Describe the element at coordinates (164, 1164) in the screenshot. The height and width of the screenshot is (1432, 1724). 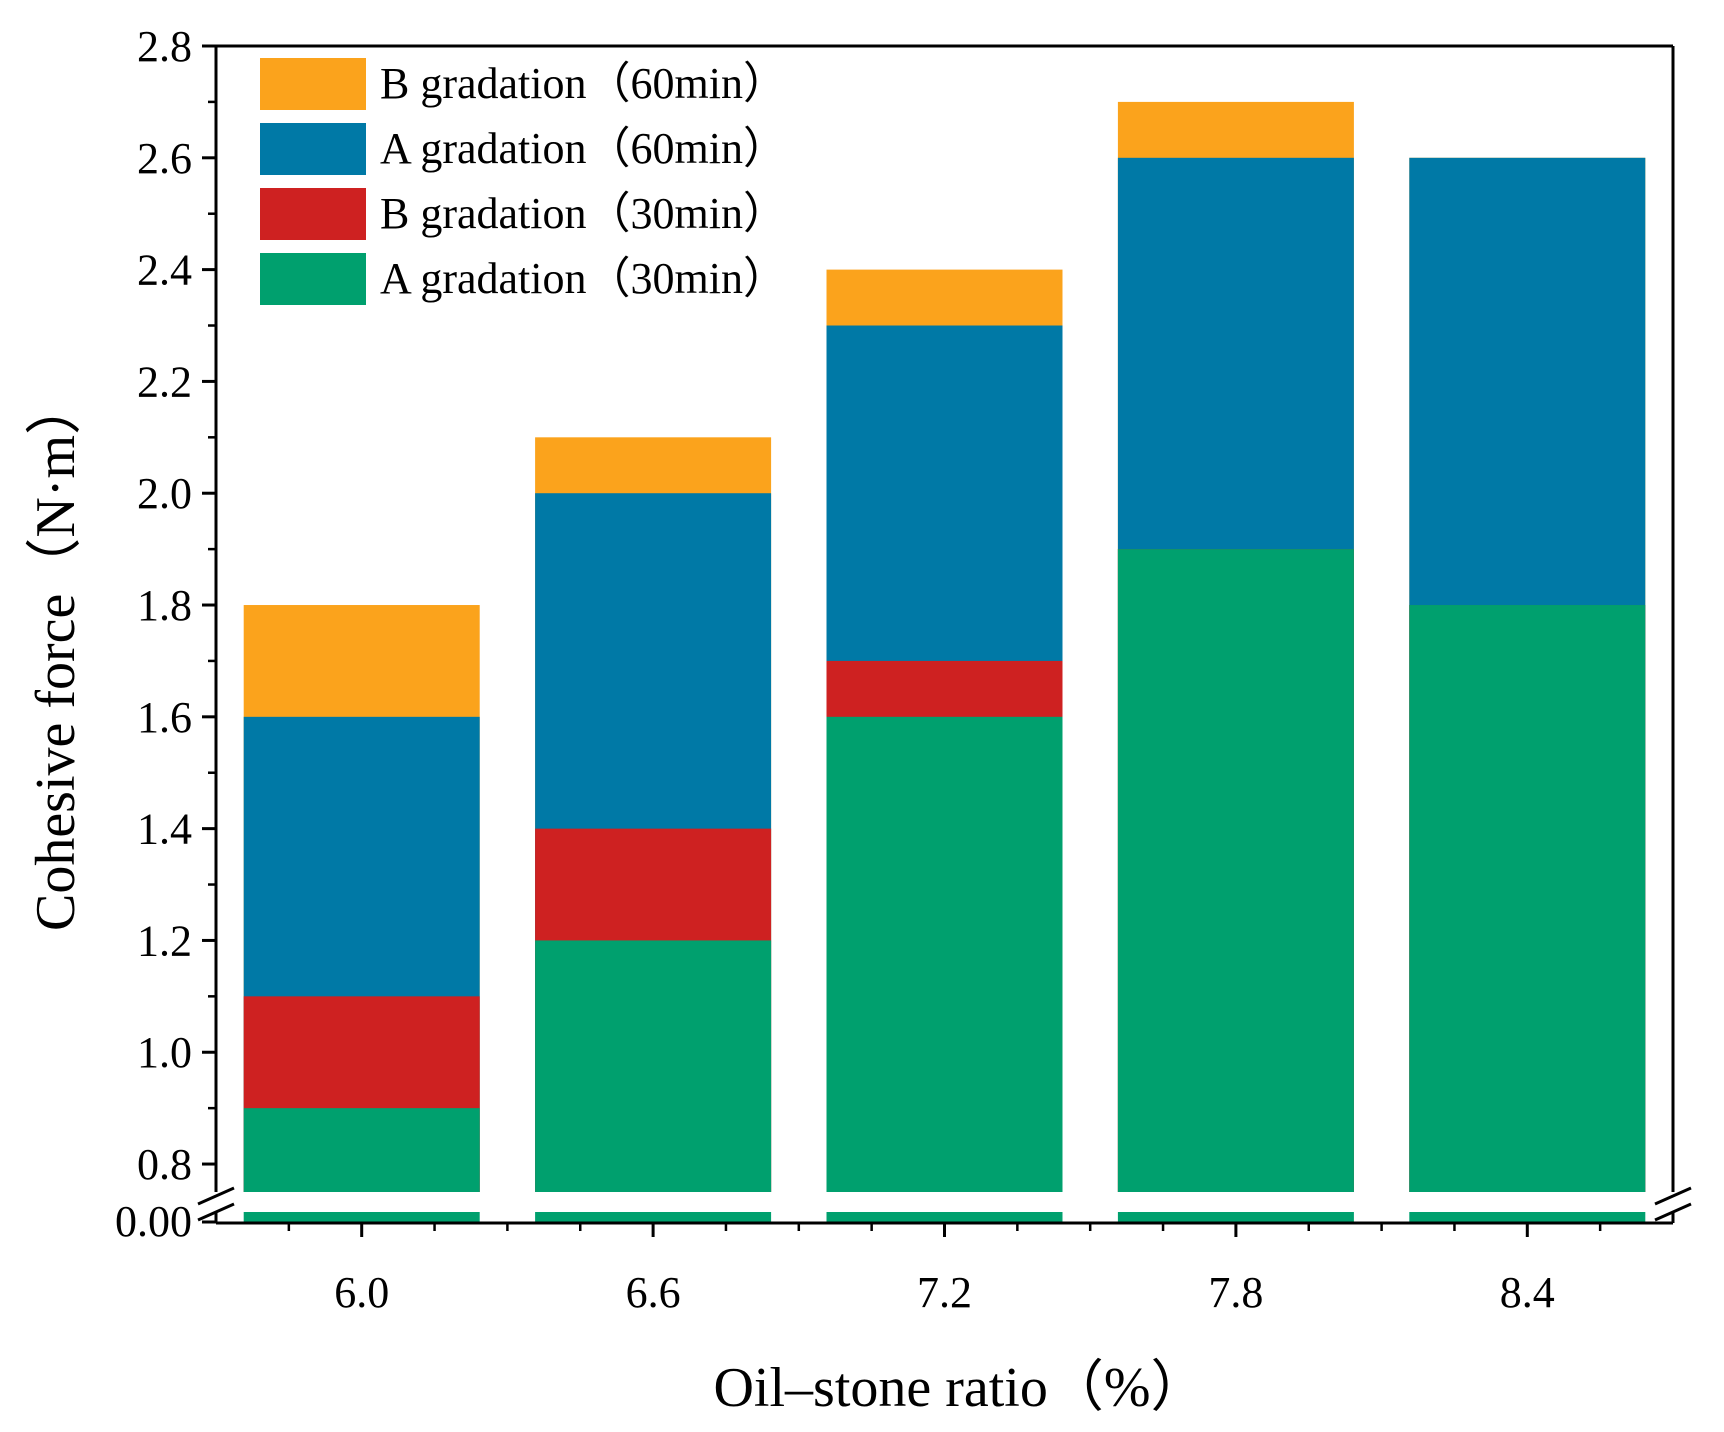
I see `y-tick-label-0.8: 0.8` at that location.